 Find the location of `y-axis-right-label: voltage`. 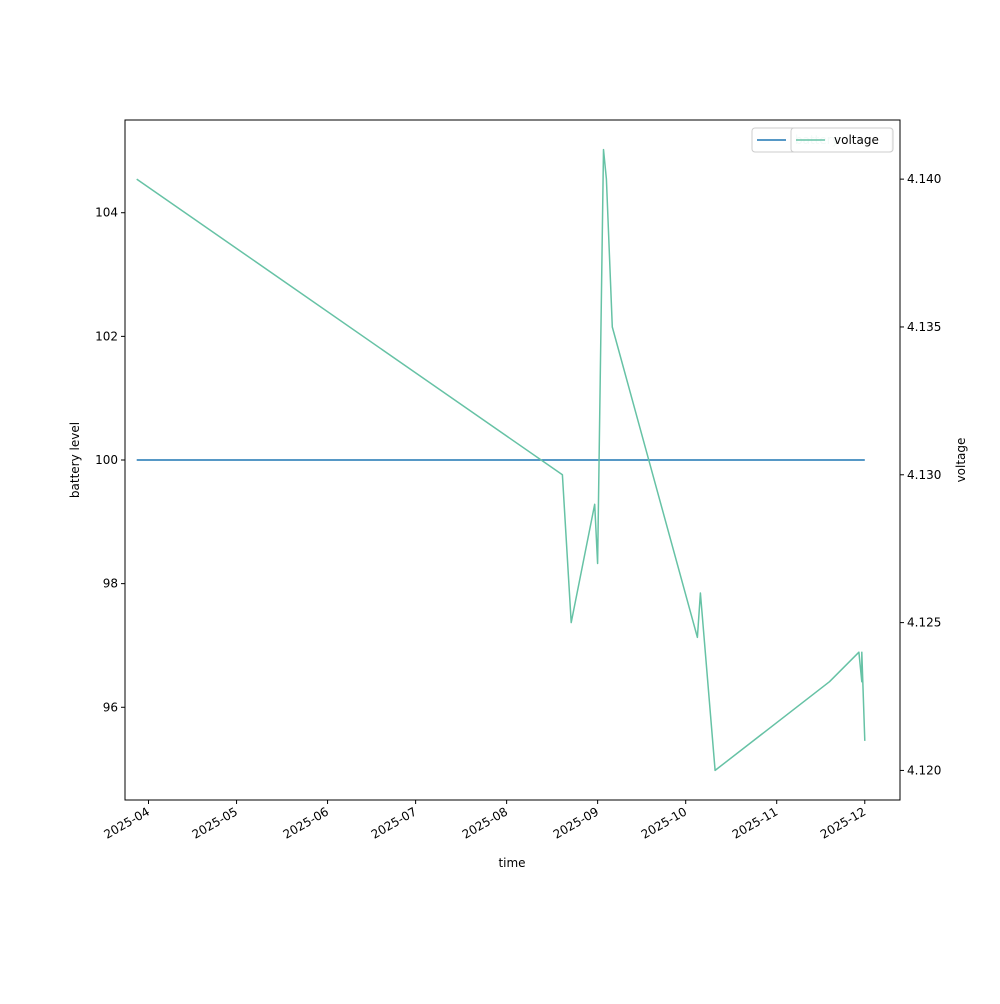

y-axis-right-label: voltage is located at coordinates (961, 460).